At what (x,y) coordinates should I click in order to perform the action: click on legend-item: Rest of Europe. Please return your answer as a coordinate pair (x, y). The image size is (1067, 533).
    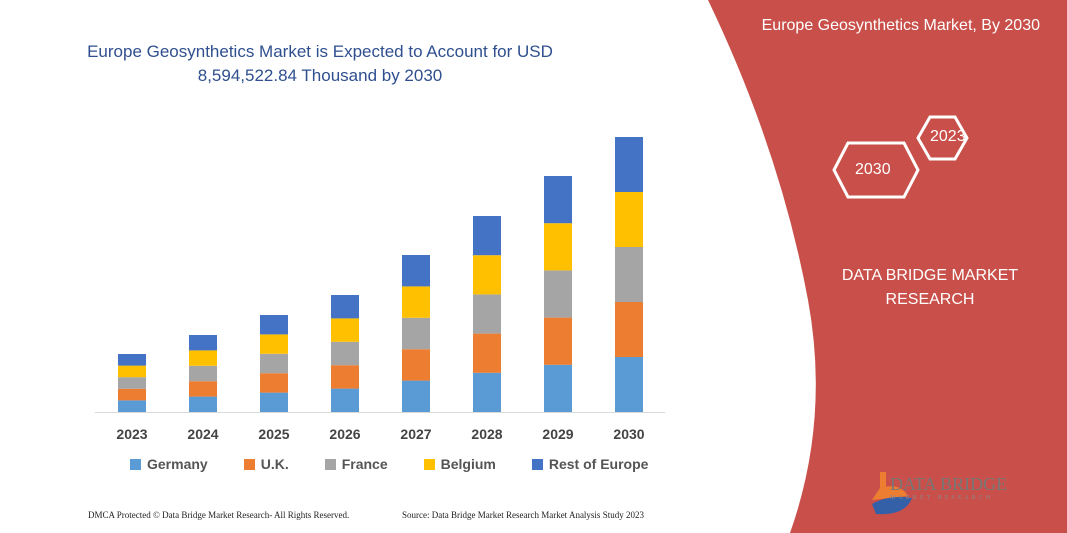
    Looking at the image, I should click on (590, 464).